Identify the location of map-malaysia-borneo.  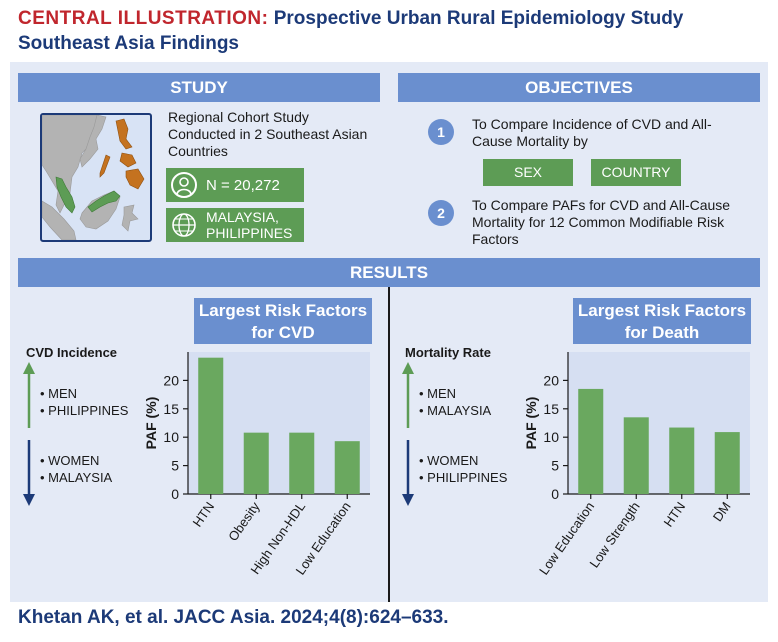
(104, 201).